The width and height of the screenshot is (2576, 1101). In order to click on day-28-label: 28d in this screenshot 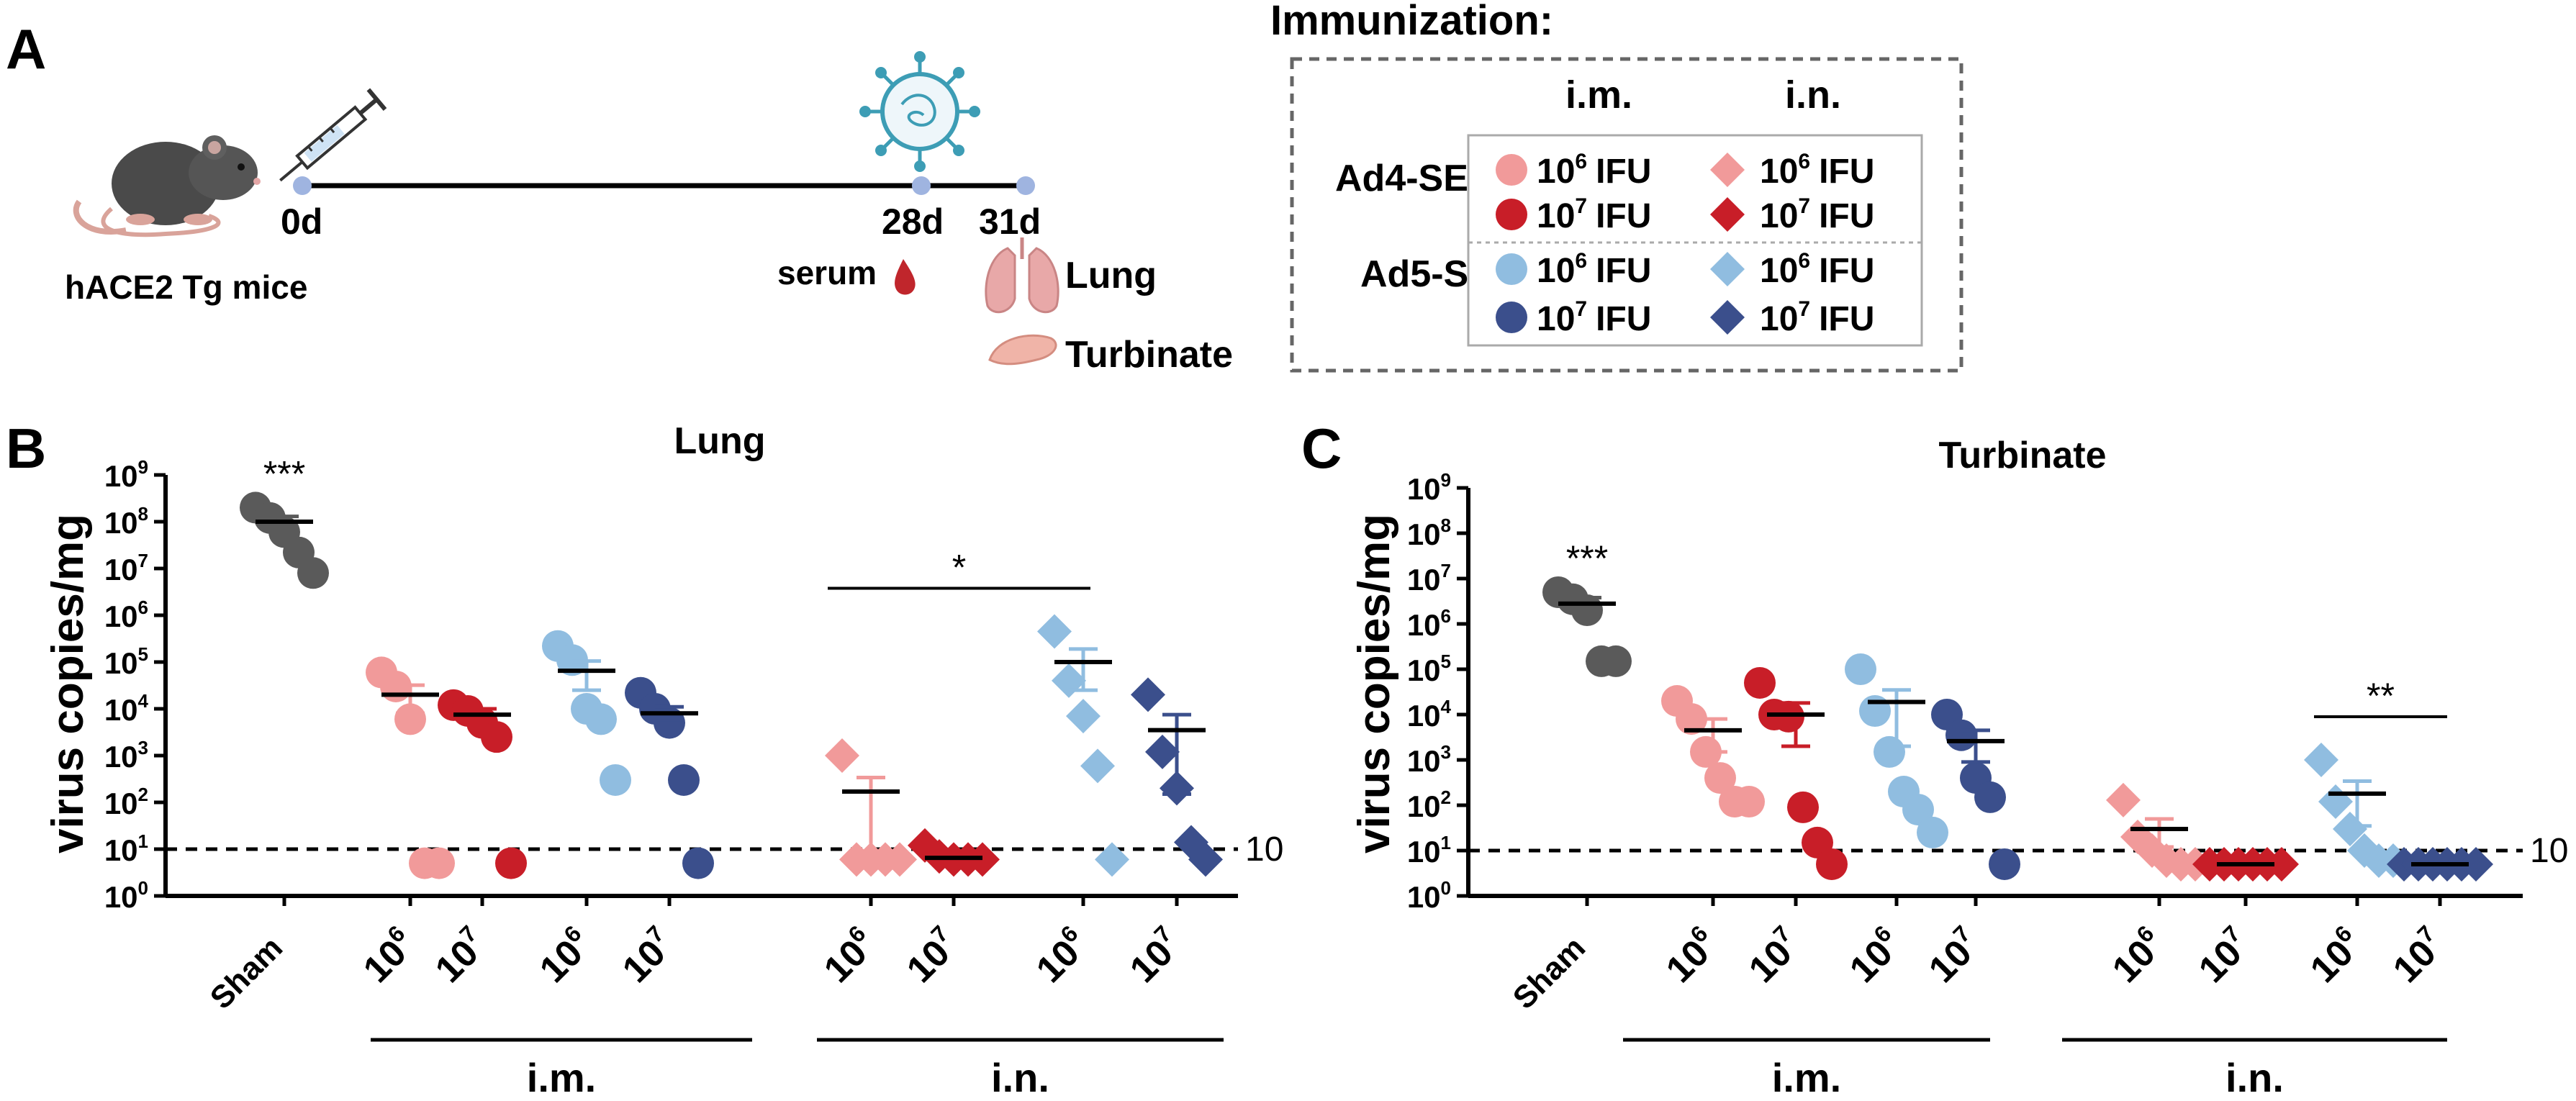, I will do `click(913, 222)`.